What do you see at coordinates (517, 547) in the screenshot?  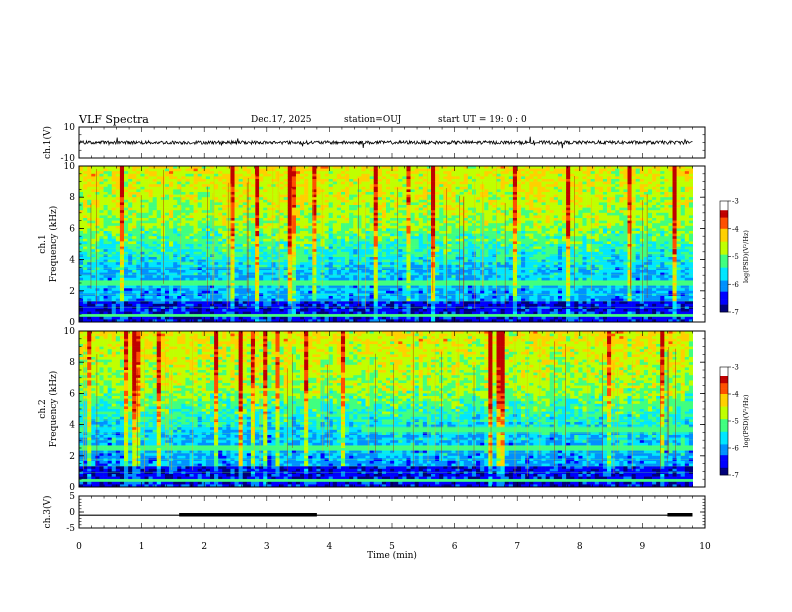 I see `x-tick-label: 7` at bounding box center [517, 547].